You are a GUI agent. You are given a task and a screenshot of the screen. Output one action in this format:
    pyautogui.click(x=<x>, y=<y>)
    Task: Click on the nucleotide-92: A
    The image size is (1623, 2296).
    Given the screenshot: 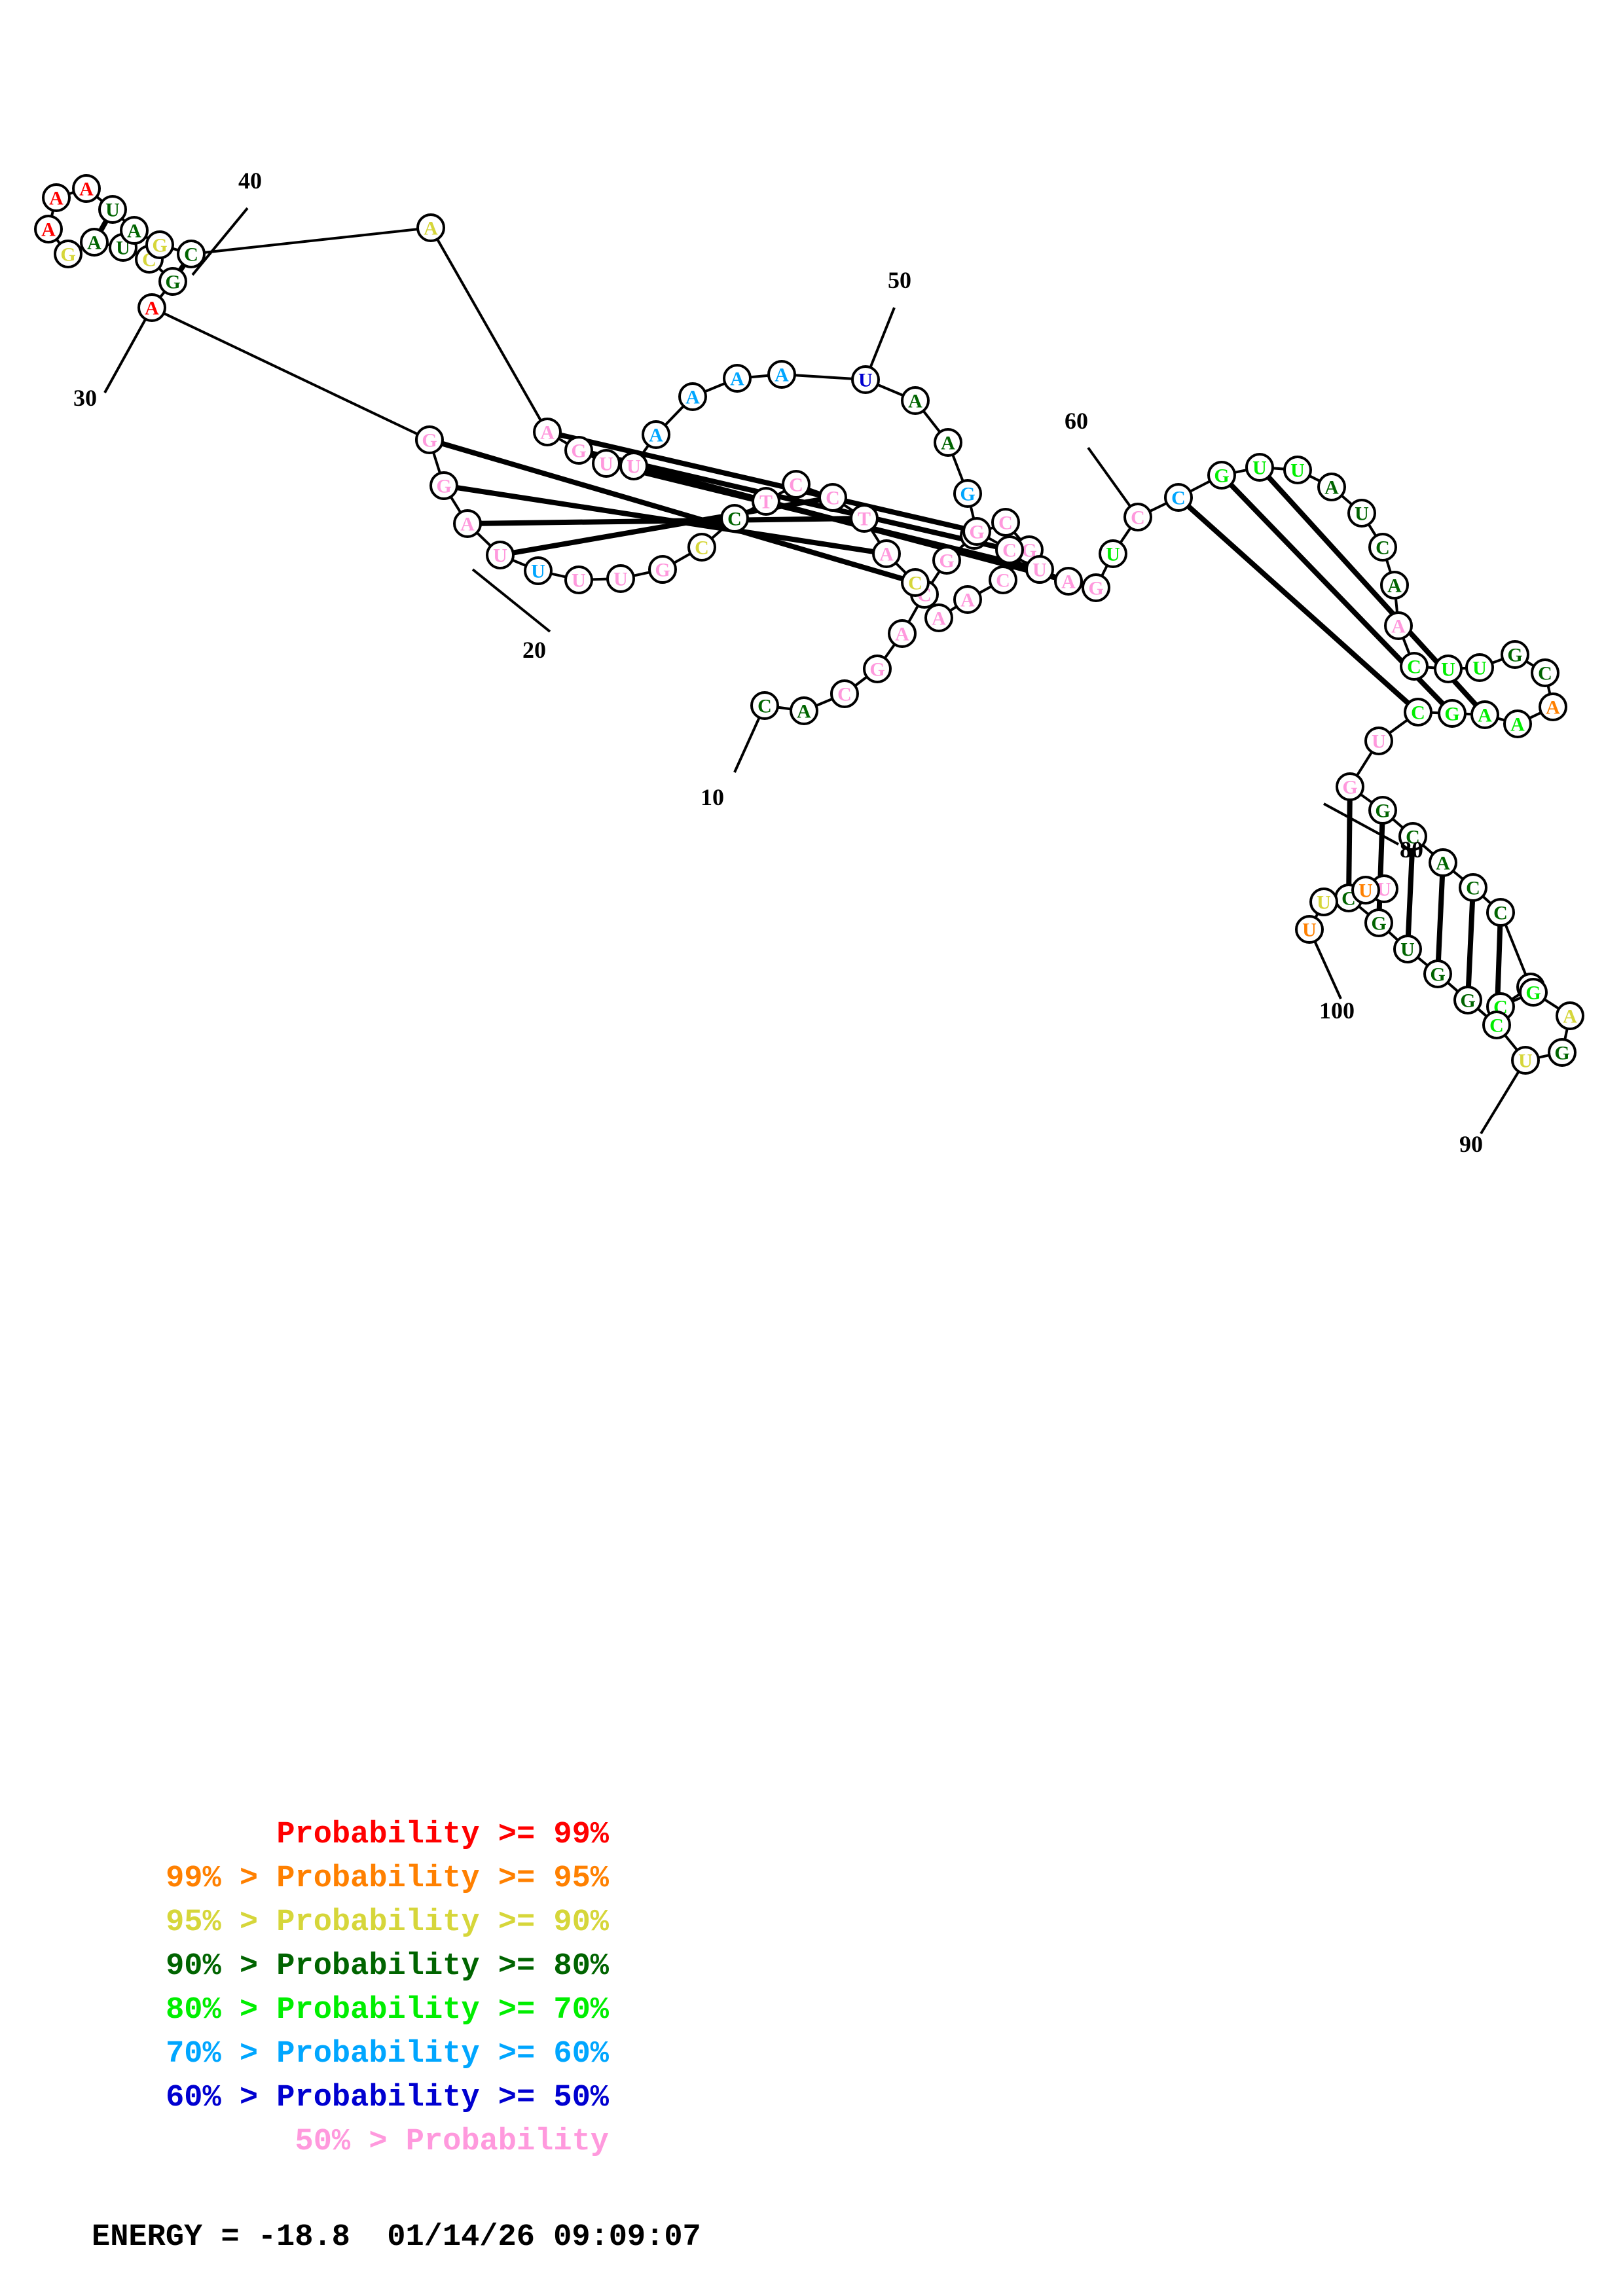 What is the action you would take?
    pyautogui.click(x=1570, y=1015)
    